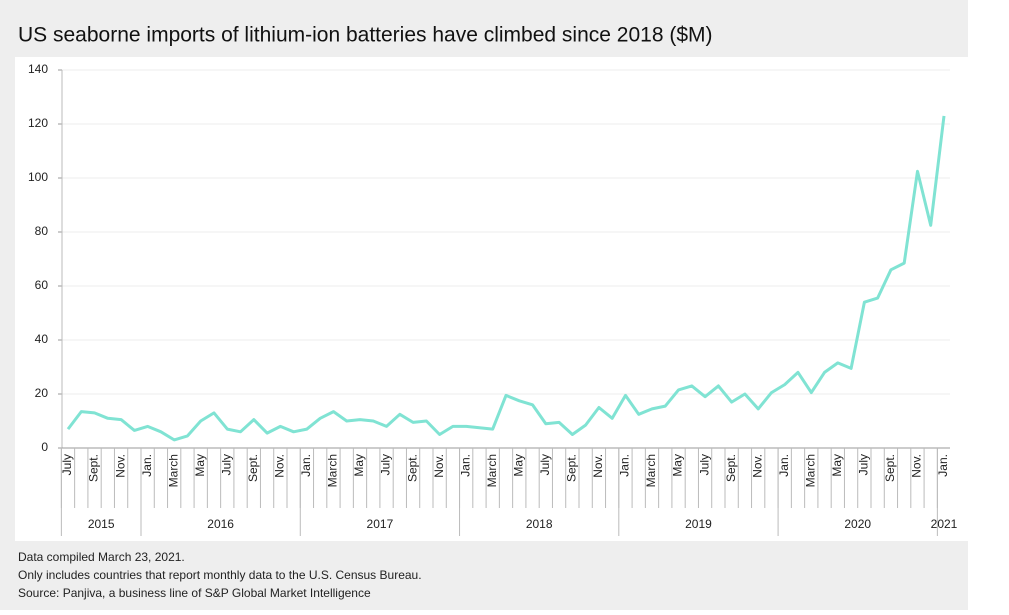 This screenshot has height=615, width=1009. I want to click on year-label: 2019, so click(698, 524).